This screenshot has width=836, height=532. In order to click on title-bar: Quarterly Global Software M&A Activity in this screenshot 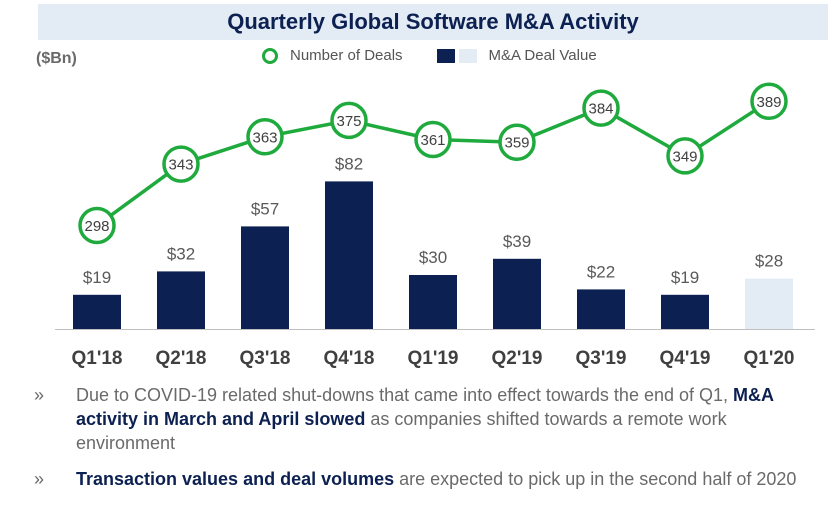, I will do `click(433, 22)`.